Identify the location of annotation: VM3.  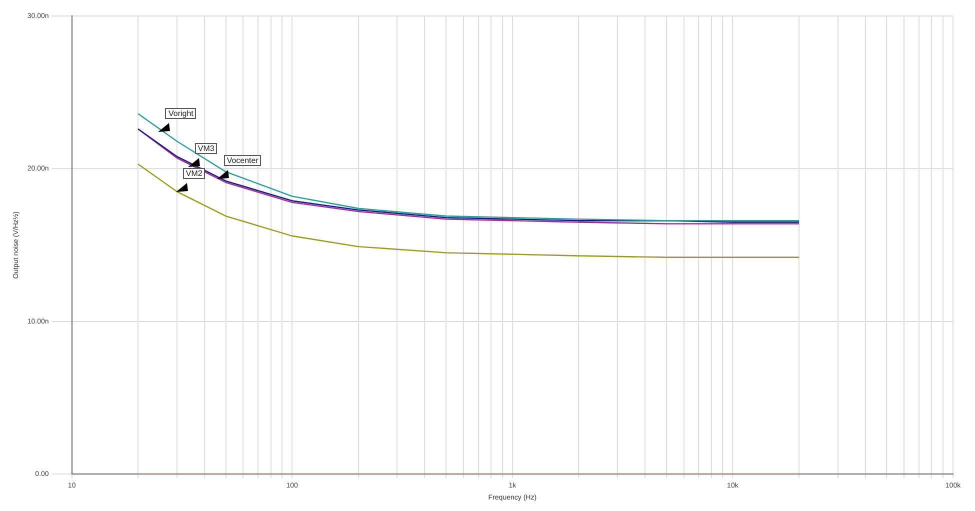
(206, 148).